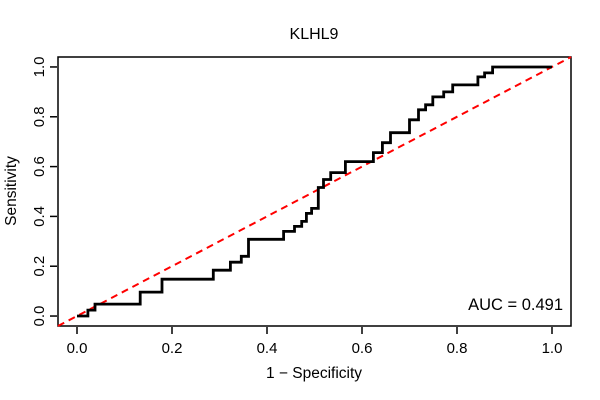 The height and width of the screenshot is (400, 600). What do you see at coordinates (314, 34) in the screenshot?
I see `chart-title: KLHL9` at bounding box center [314, 34].